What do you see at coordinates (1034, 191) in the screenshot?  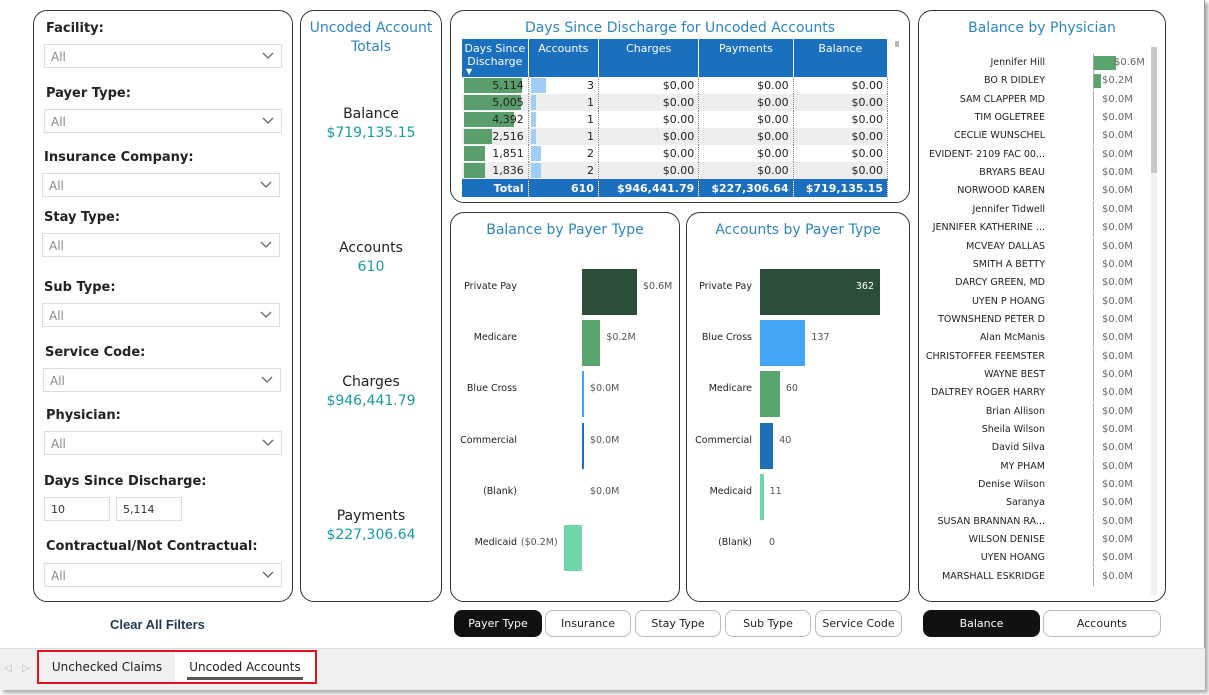 I see `physician-row: NORWOOD KAREN $0.0M` at bounding box center [1034, 191].